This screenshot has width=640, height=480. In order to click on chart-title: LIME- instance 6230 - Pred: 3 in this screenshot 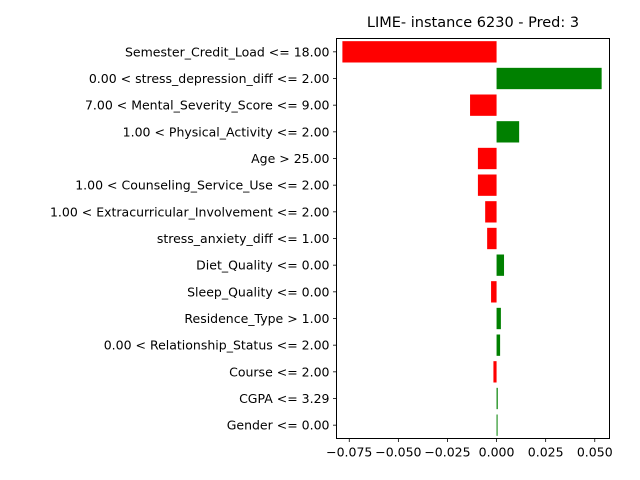, I will do `click(473, 23)`.